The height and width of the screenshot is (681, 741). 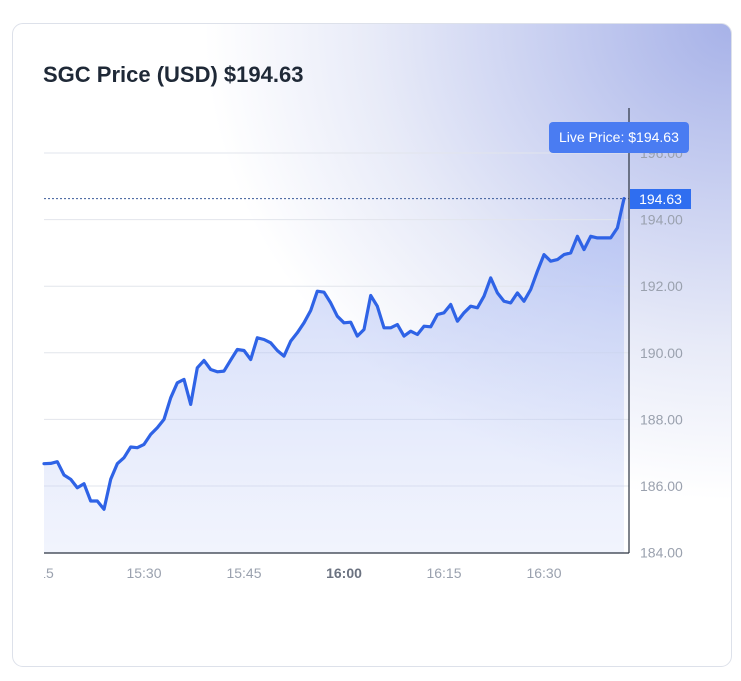 I want to click on x-tick-label: 15:30, so click(x=143, y=573).